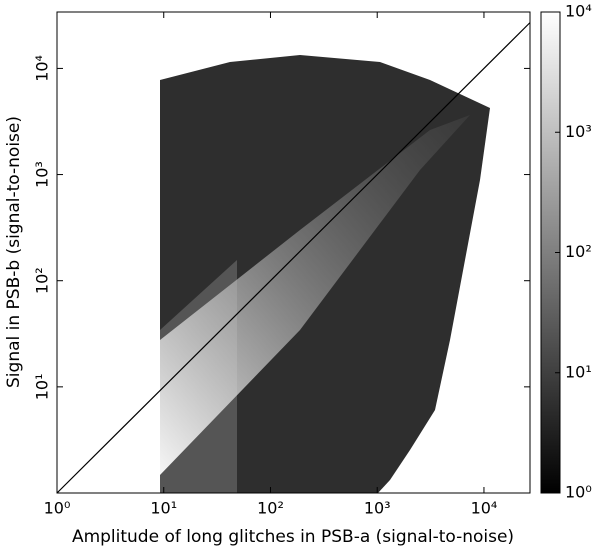 This screenshot has height=554, width=600. I want to click on x-tick-label: 10⁰, so click(57, 508).